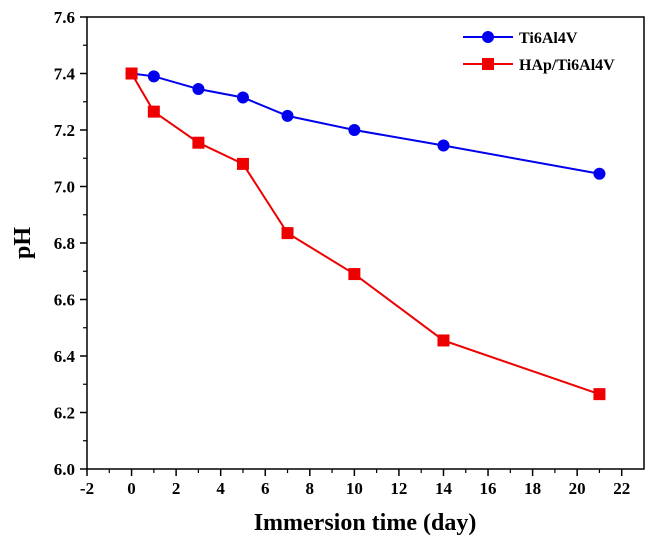 This screenshot has width=649, height=538. What do you see at coordinates (64, 469) in the screenshot?
I see `y-tick-label: 6.0` at bounding box center [64, 469].